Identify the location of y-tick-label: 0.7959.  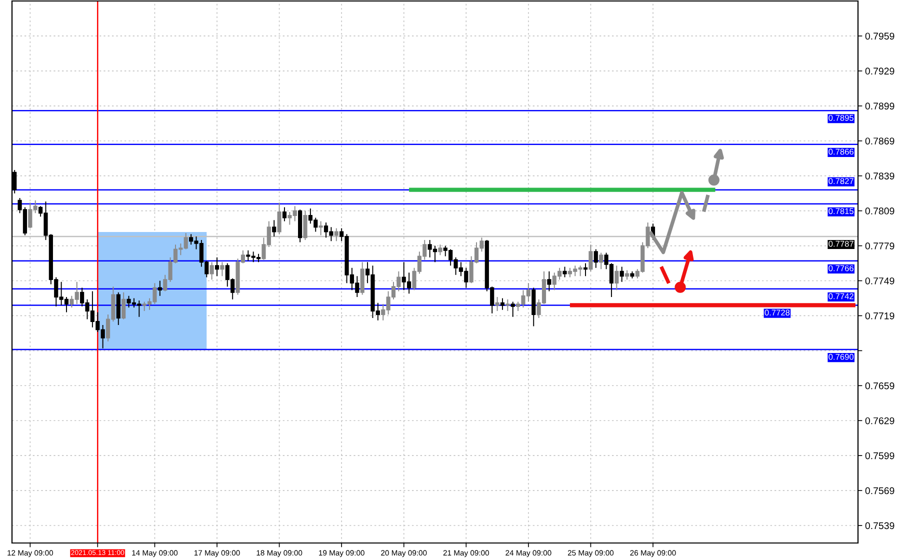
(879, 36).